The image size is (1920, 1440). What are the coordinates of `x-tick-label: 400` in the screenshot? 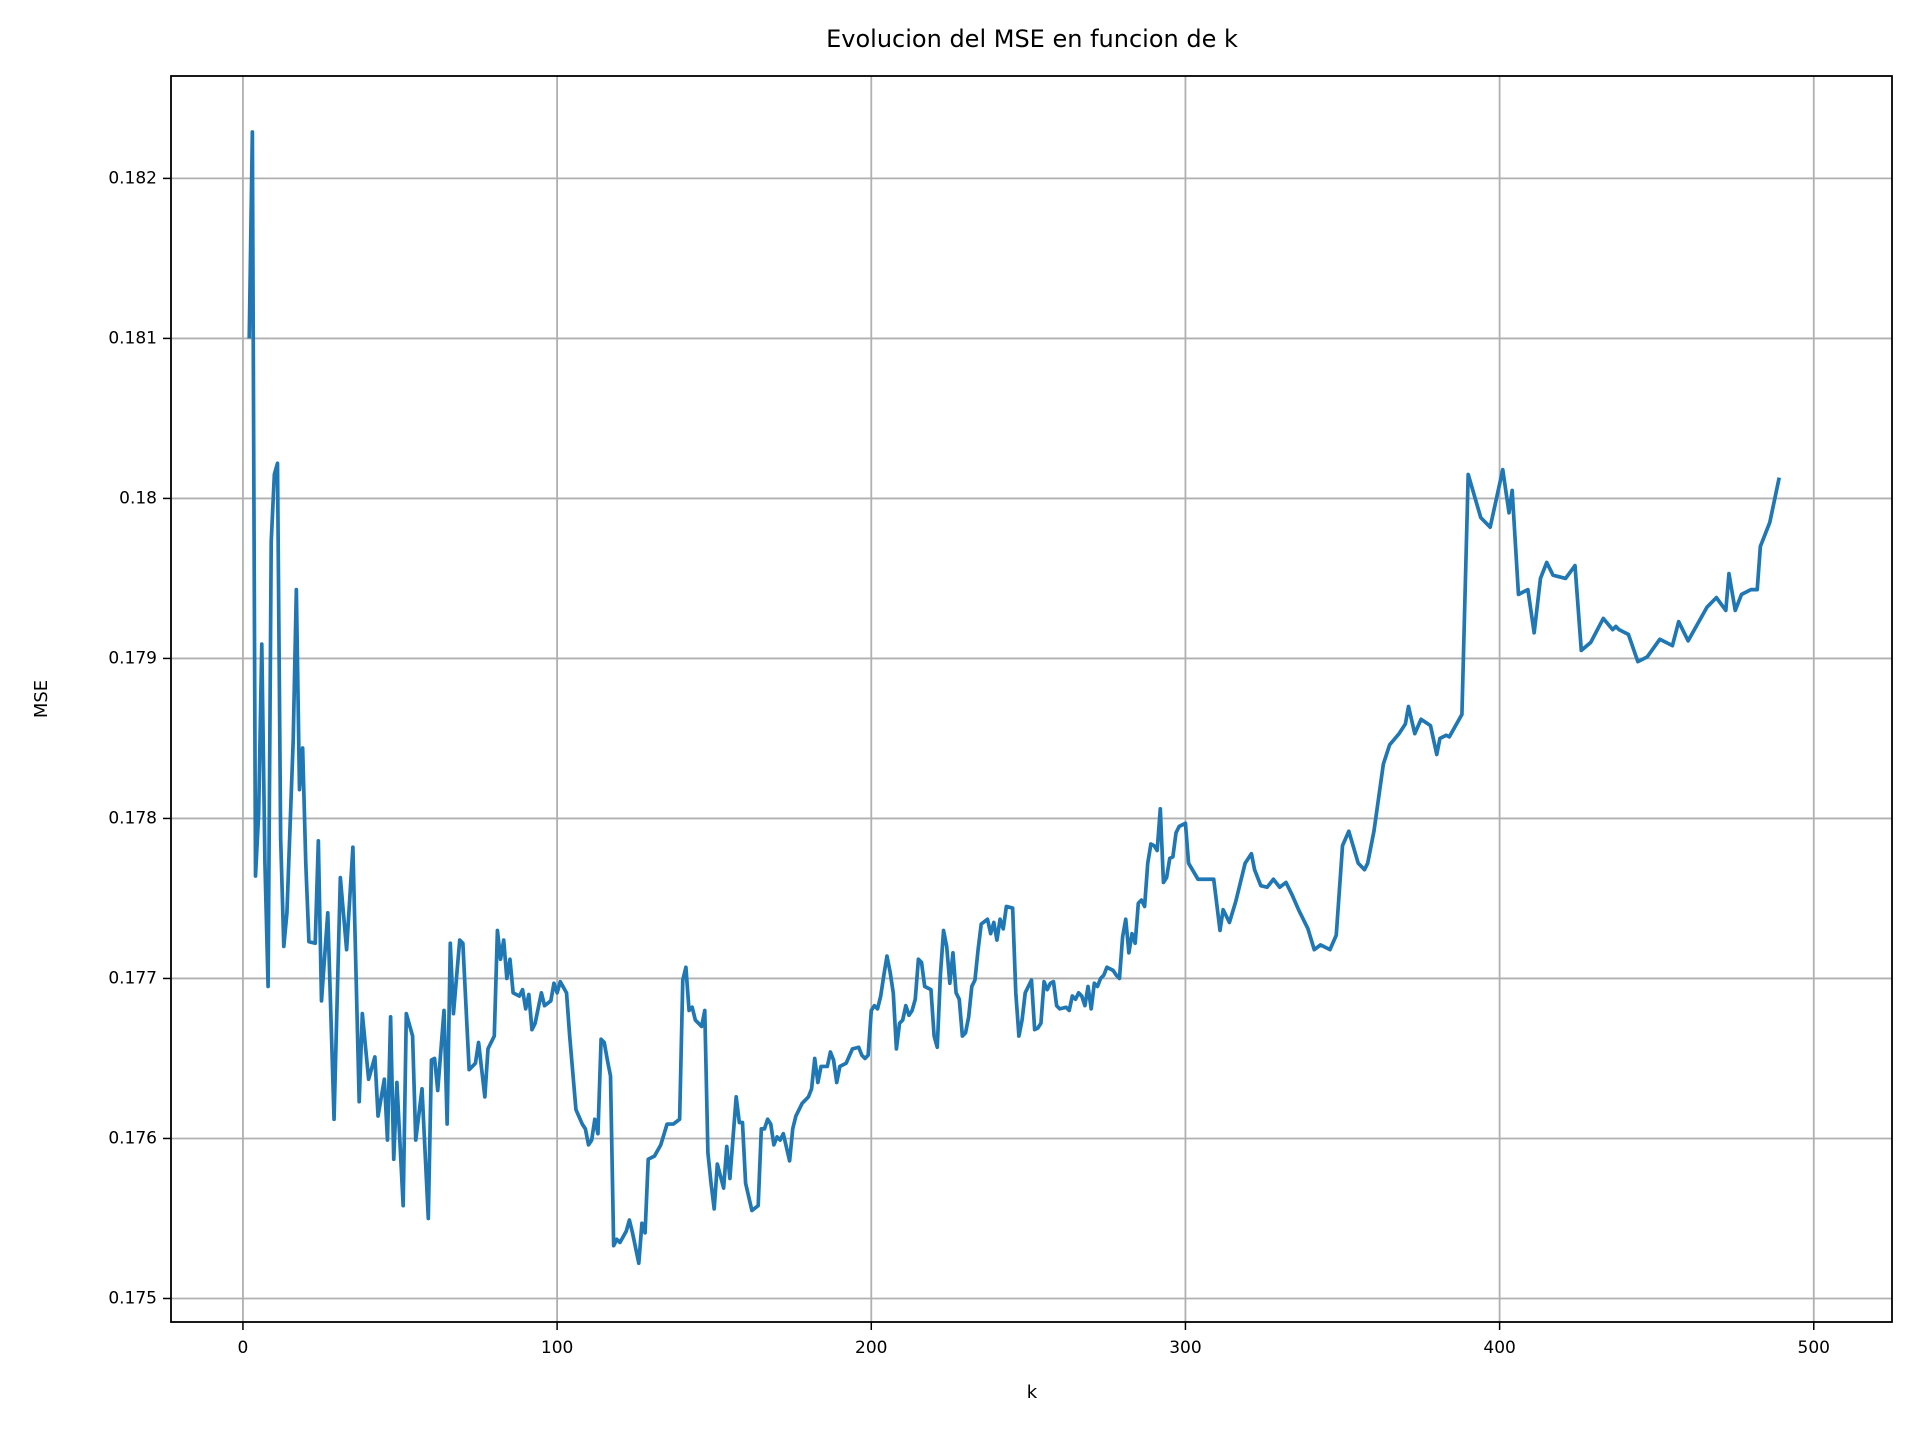 It's located at (1499, 1348).